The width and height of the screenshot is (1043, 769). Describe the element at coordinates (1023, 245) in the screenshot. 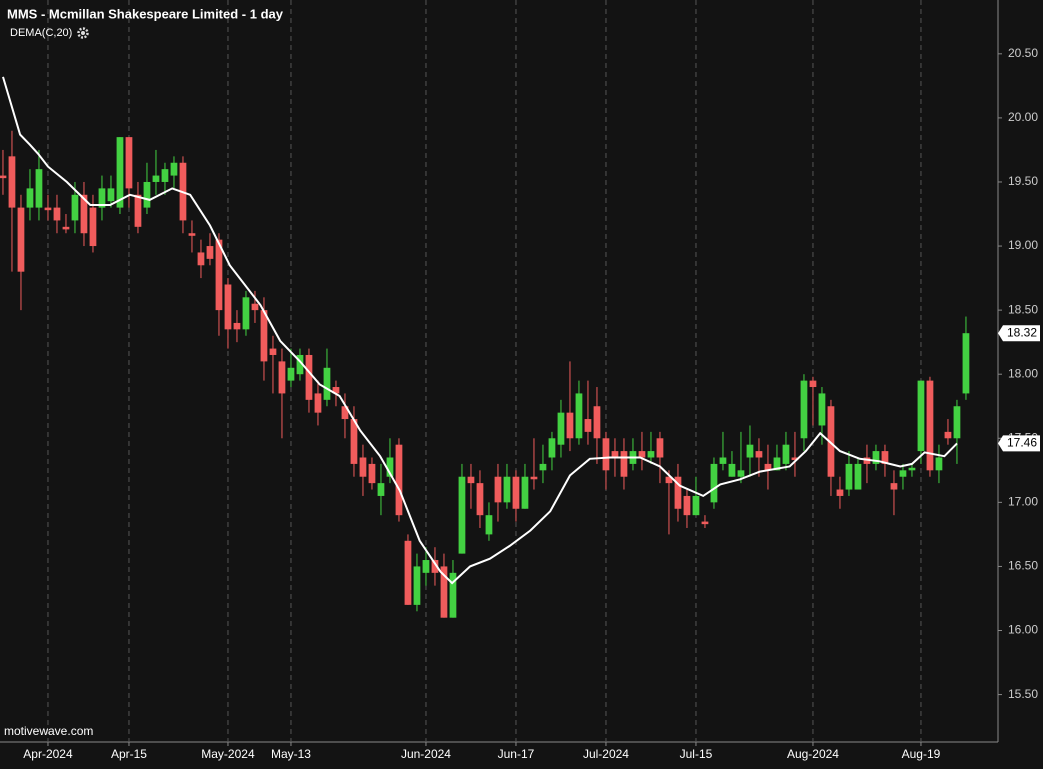

I see `y-tick-label: 19.00` at that location.